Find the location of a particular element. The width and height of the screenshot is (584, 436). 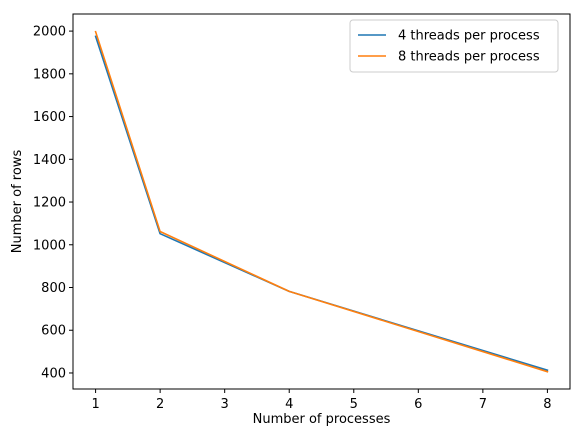

y-axis-label: Number of rows is located at coordinates (17, 202).